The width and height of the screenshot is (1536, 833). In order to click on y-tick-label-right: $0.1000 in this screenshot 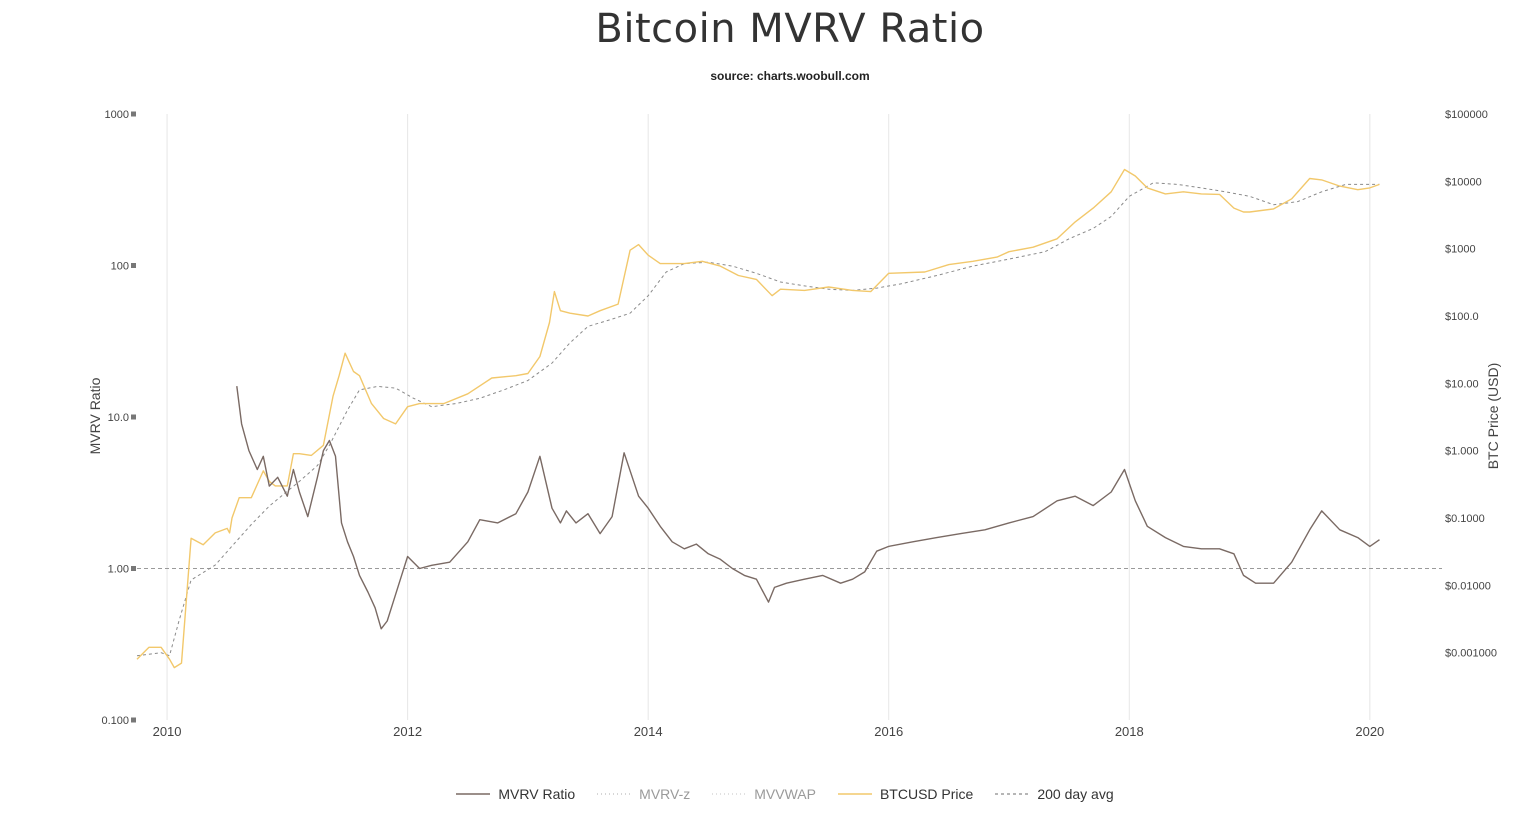, I will do `click(1465, 519)`.